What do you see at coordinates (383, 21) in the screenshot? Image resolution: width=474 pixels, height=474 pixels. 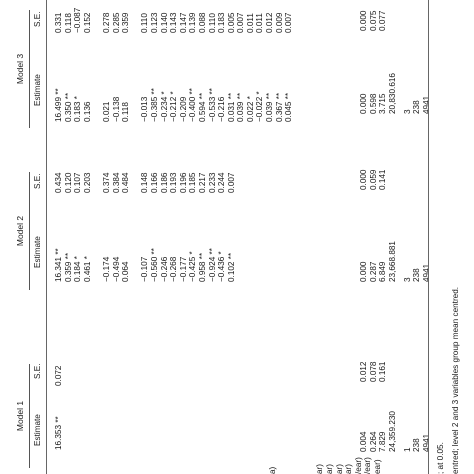 I see `model-3-random-se: 0.077` at bounding box center [383, 21].